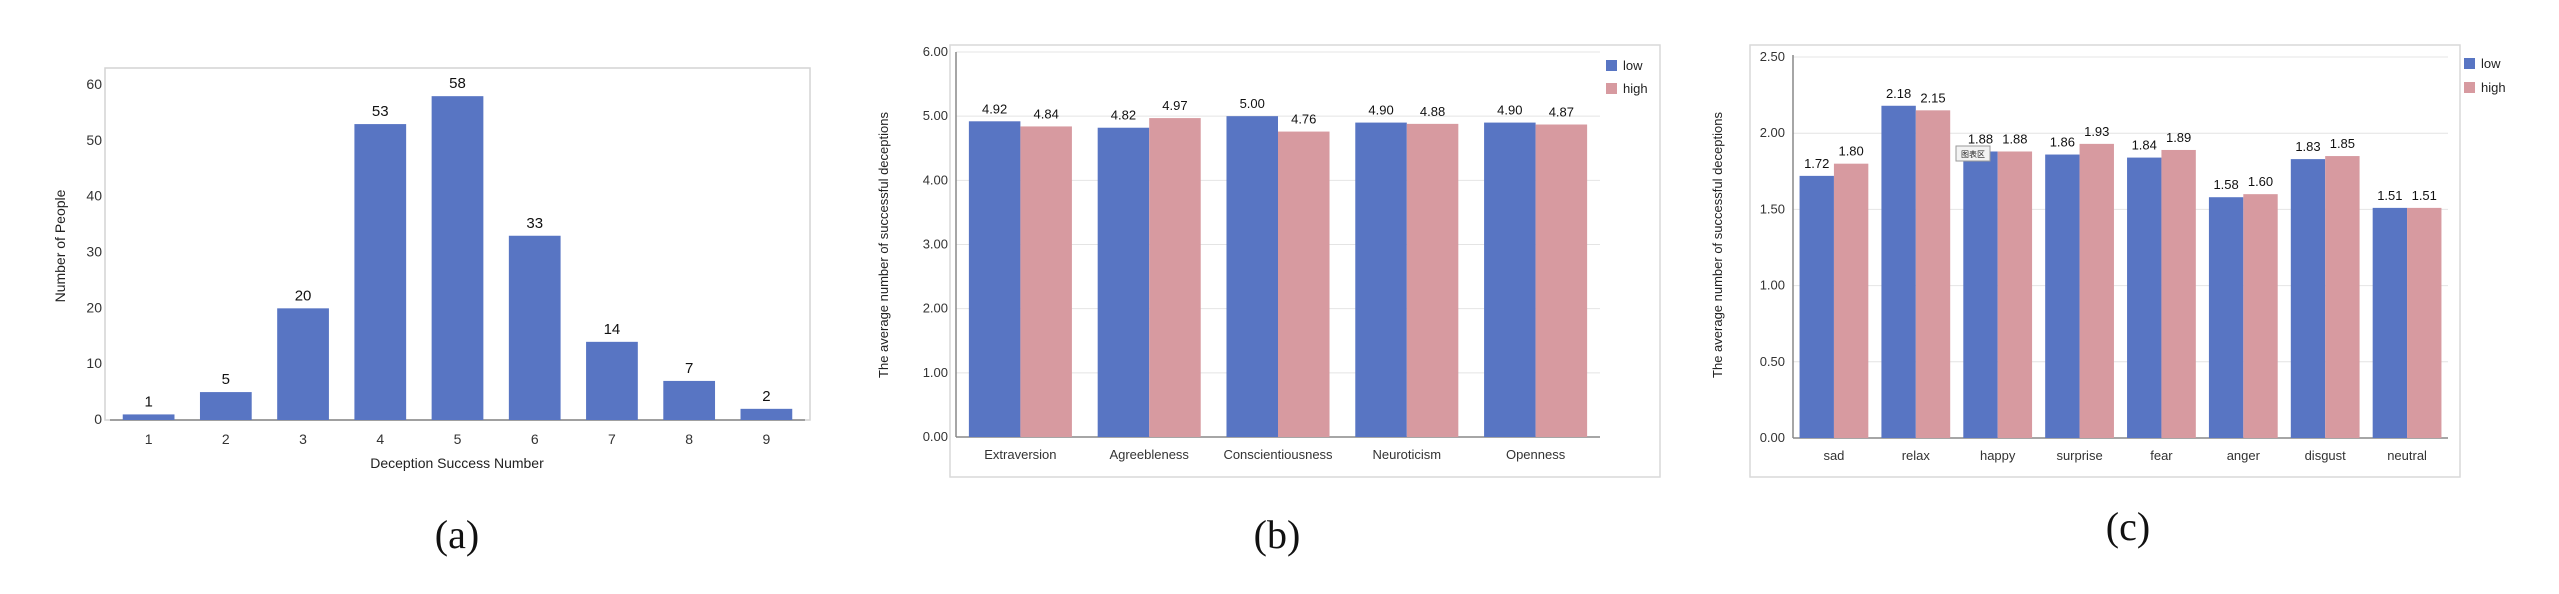 The image size is (2559, 594). I want to click on a-y-tick-label: 0, so click(98, 419).